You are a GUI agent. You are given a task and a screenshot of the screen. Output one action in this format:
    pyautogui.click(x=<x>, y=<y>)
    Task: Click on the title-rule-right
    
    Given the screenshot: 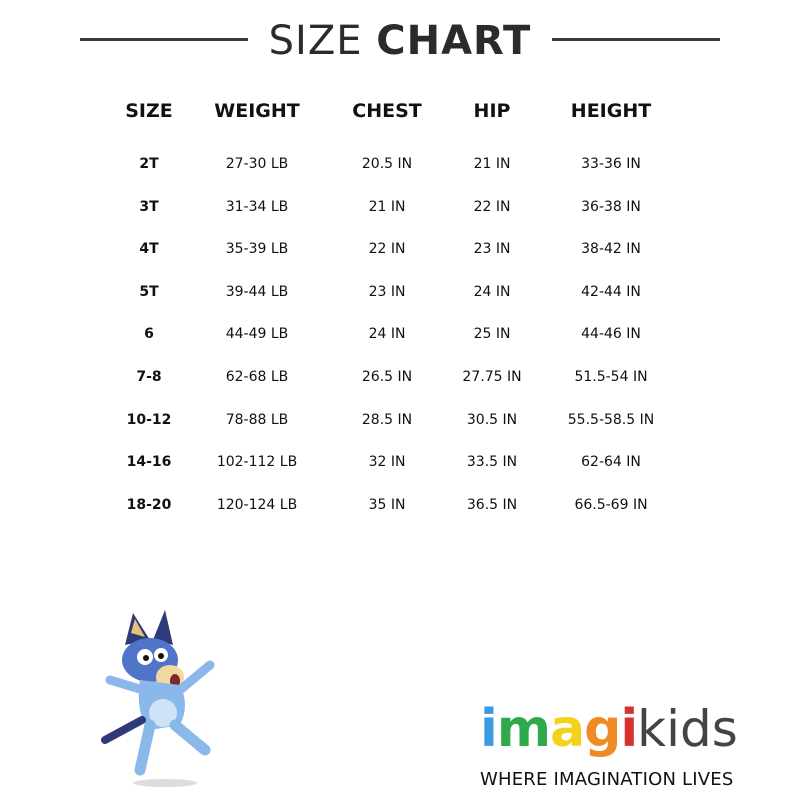 What is the action you would take?
    pyautogui.click(x=636, y=39)
    